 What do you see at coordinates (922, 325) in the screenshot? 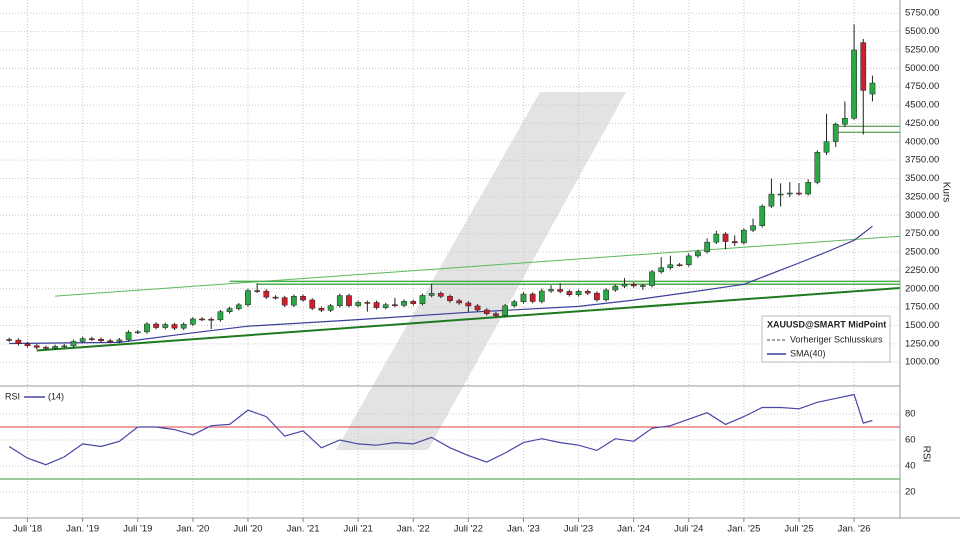
I see `y-tick-label: 1500.00` at bounding box center [922, 325].